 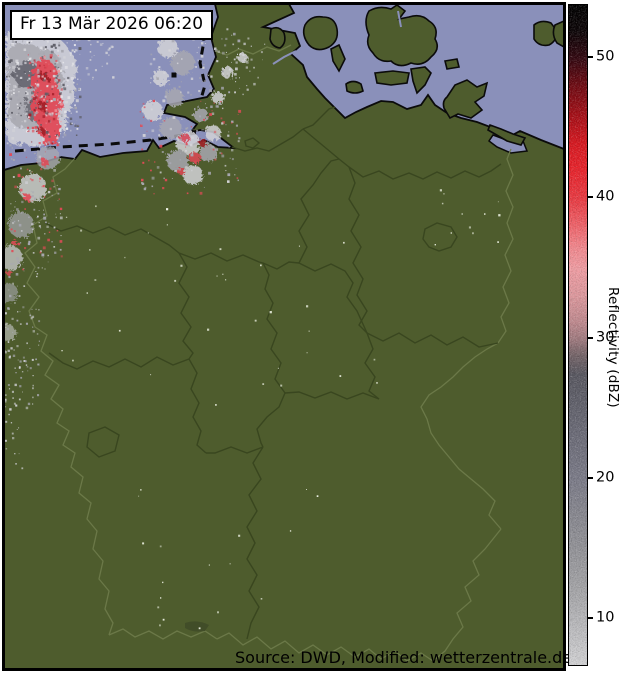 What do you see at coordinates (506, 134) in the screenshot?
I see `island-usedom` at bounding box center [506, 134].